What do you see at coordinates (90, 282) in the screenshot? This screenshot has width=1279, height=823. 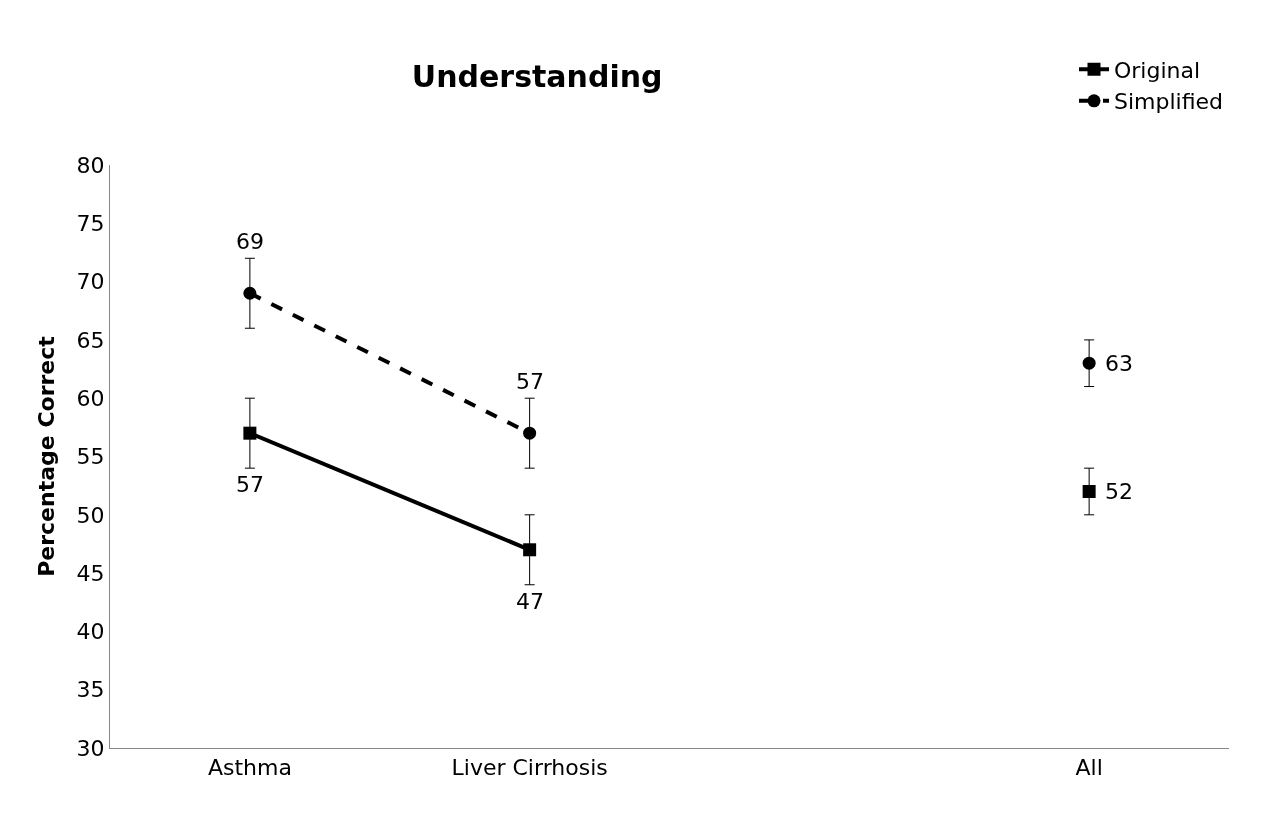 I see `y-tick-label: 70` at bounding box center [90, 282].